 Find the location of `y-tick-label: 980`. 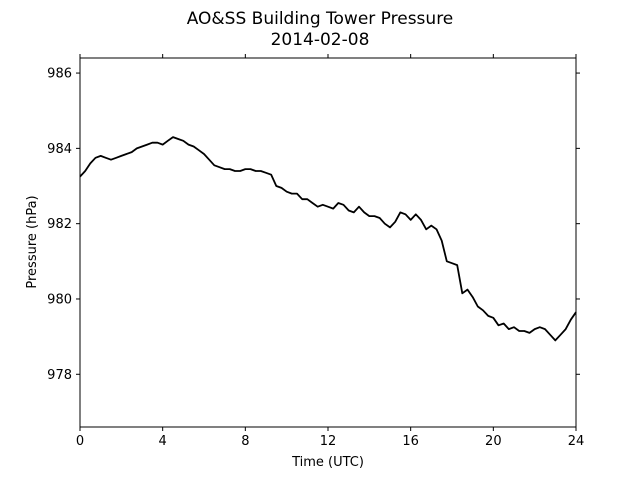

y-tick-label: 980 is located at coordinates (59, 299).